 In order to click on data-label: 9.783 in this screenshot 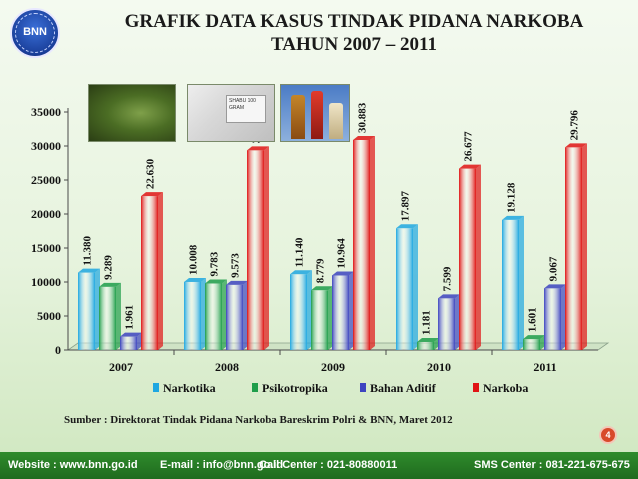, I will do `click(215, 263)`.